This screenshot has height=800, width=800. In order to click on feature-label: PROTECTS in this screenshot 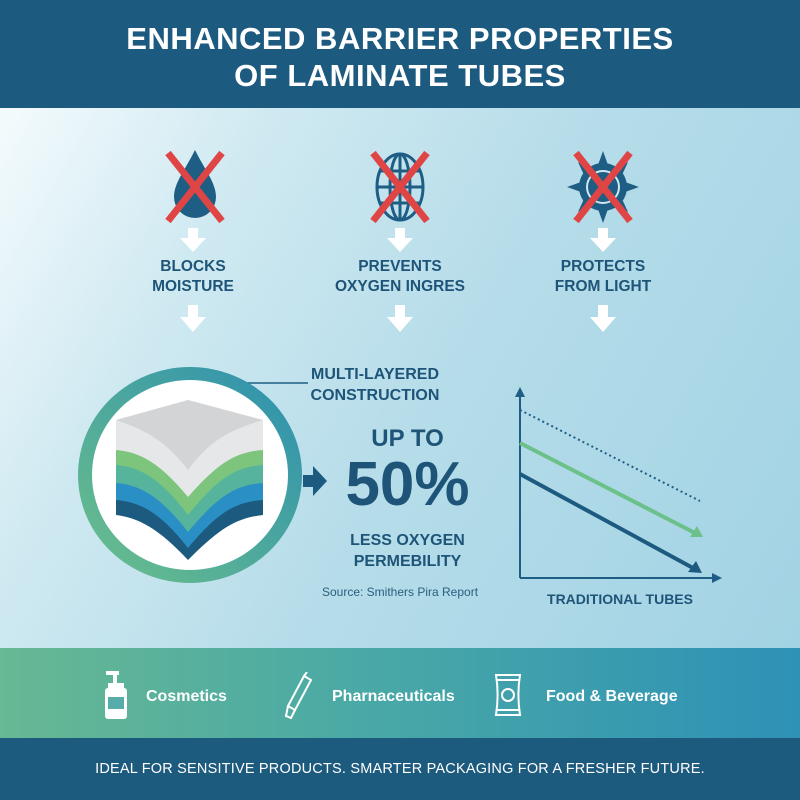, I will do `click(603, 266)`.